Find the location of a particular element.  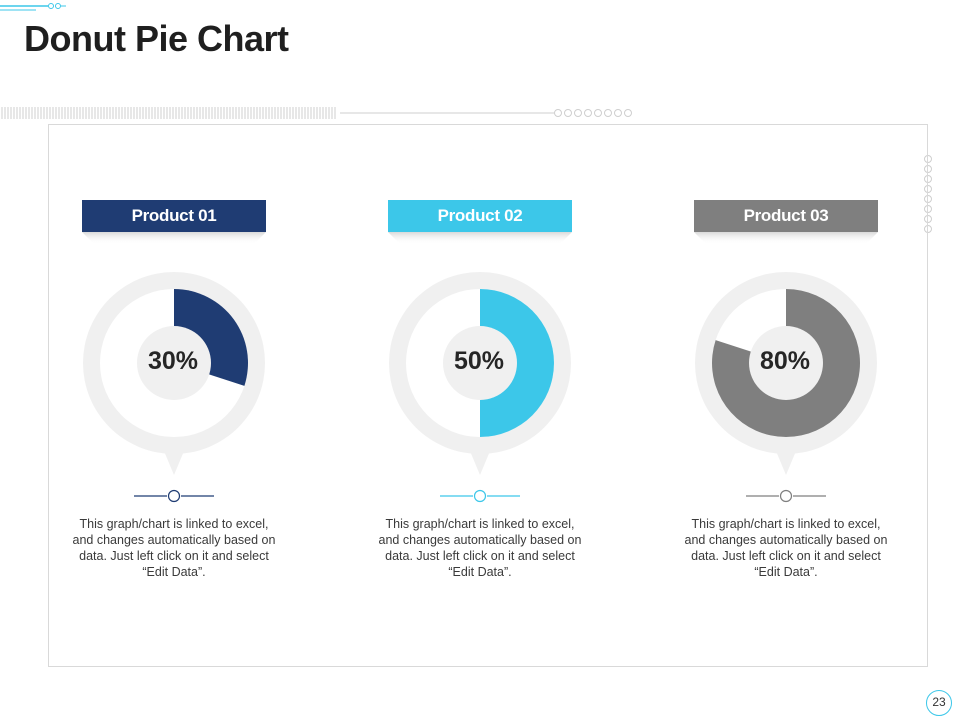

page-title: Donut Pie Chart is located at coordinates (156, 38).